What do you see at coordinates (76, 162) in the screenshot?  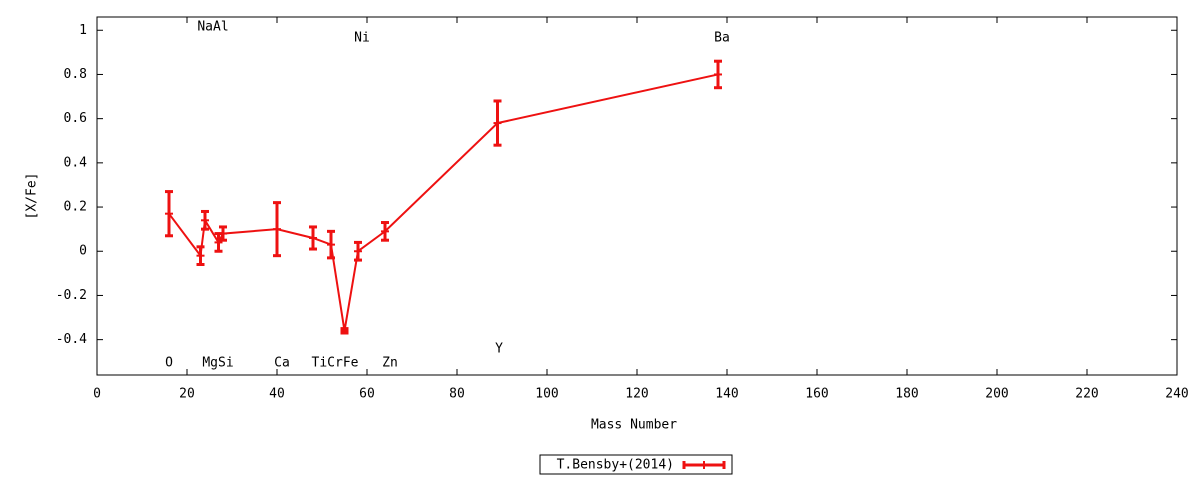 I see `y-tick-label: 0.4` at bounding box center [76, 162].